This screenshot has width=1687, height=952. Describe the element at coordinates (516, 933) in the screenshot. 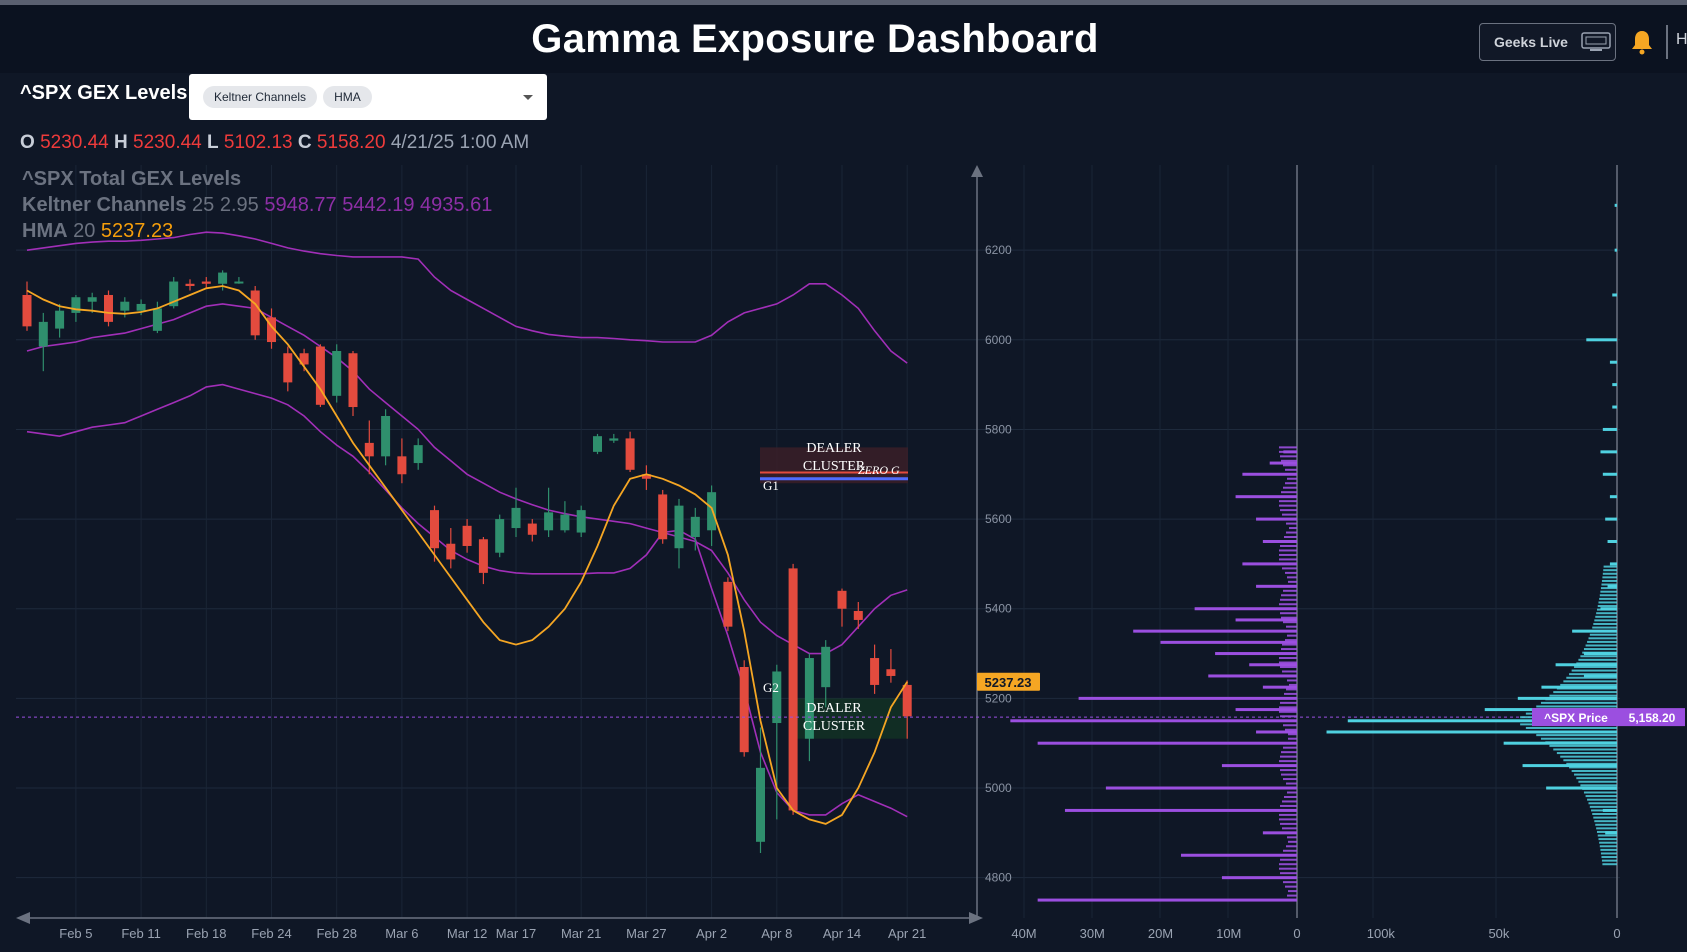

I see `x-tick-label: Mar 17` at that location.